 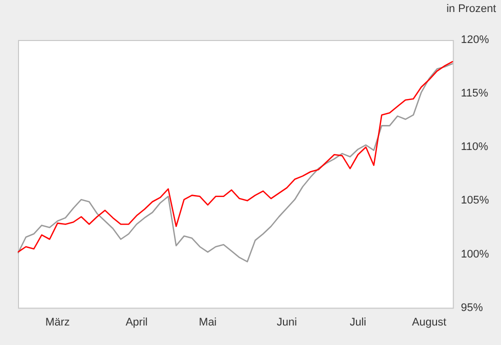 What do you see at coordinates (474, 94) in the screenshot?
I see `y-tick-label: 115%` at bounding box center [474, 94].